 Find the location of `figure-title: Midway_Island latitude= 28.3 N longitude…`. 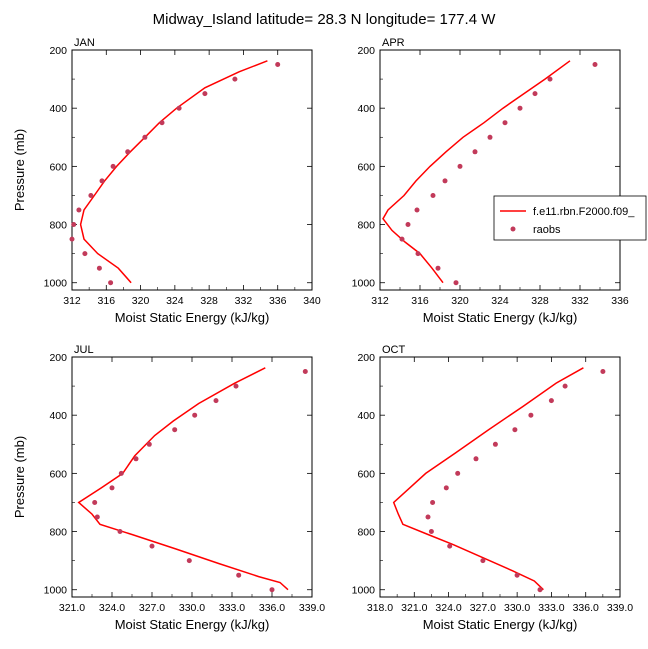

figure-title: Midway_Island latitude= 28.3 N longitude… is located at coordinates (325, 19).